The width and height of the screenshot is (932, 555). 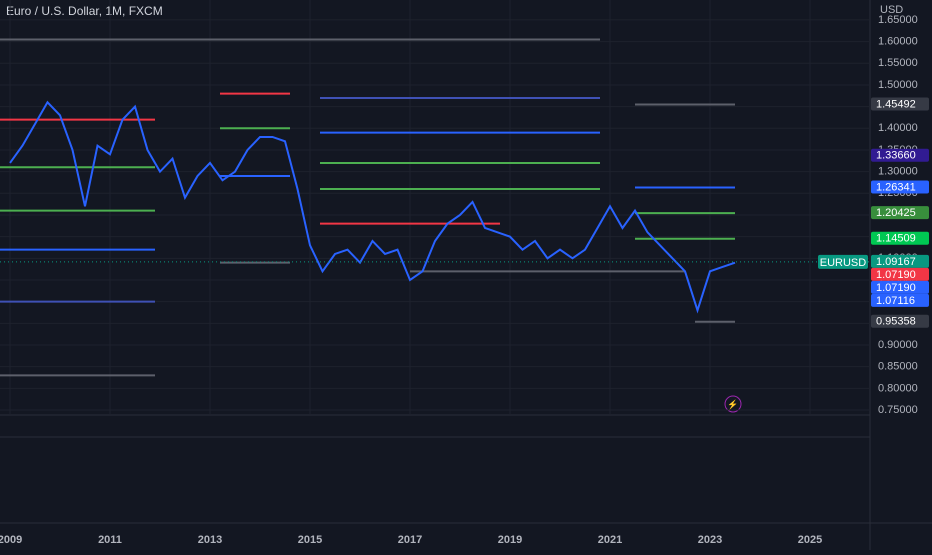 What do you see at coordinates (610, 540) in the screenshot?
I see `x-tick-label: 2021` at bounding box center [610, 540].